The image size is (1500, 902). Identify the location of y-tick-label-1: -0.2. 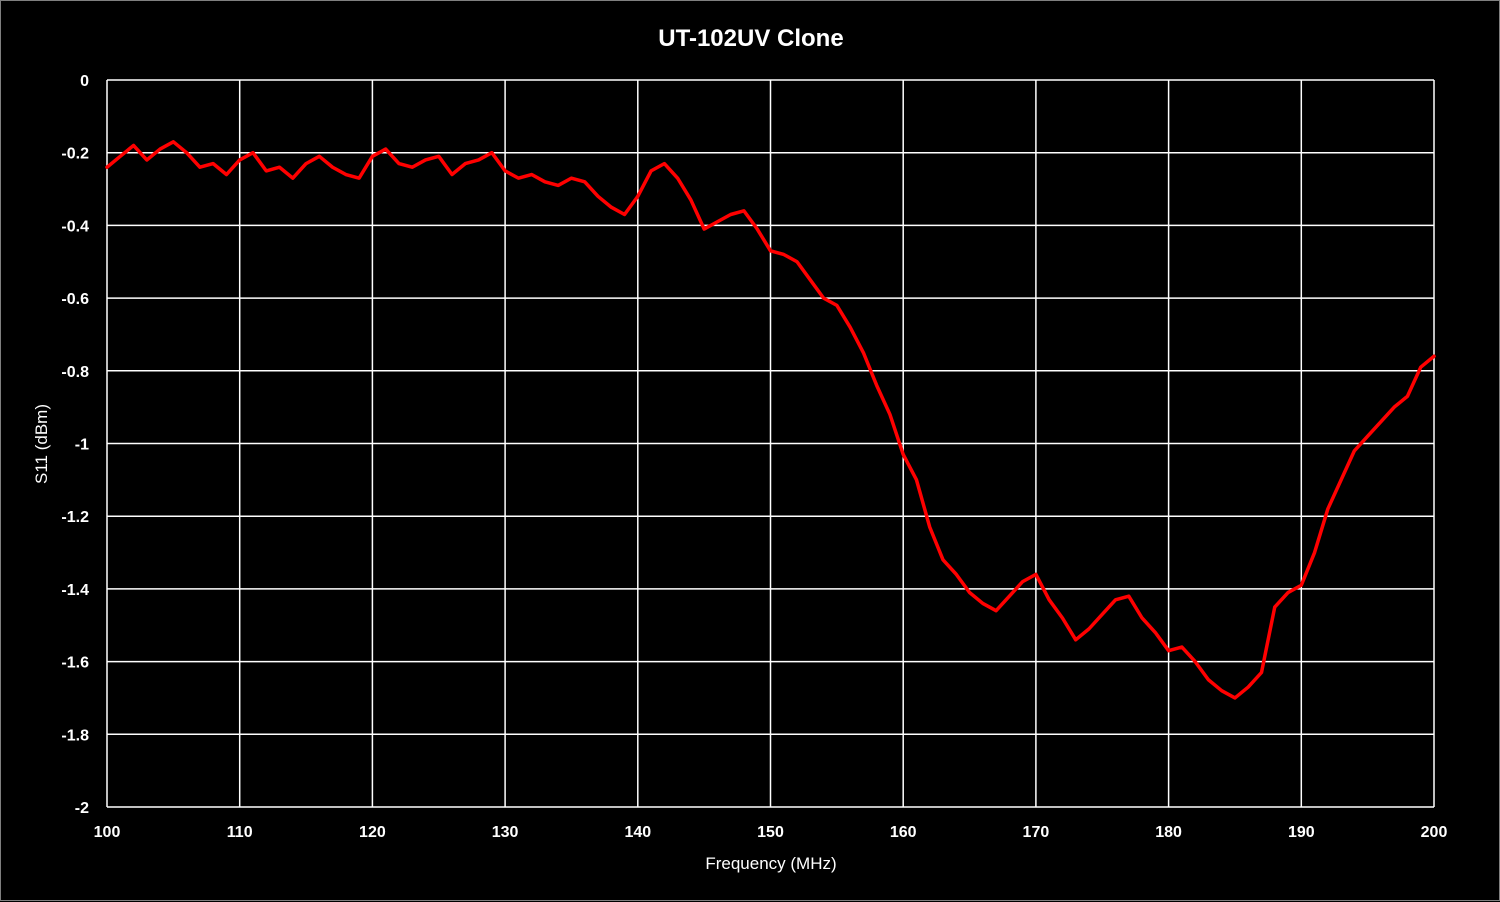
(75, 154).